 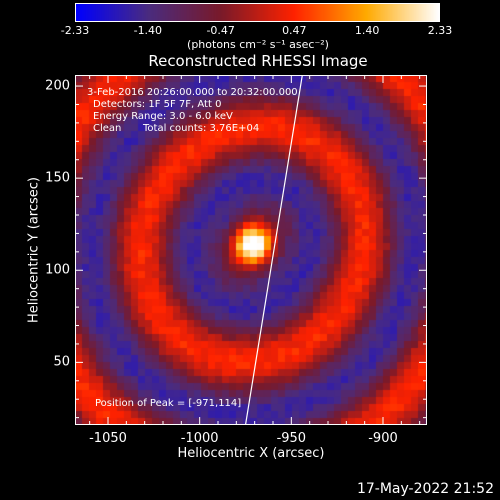 I want to click on annotation-peak: Position of Peak = [-971,114], so click(x=168, y=403).